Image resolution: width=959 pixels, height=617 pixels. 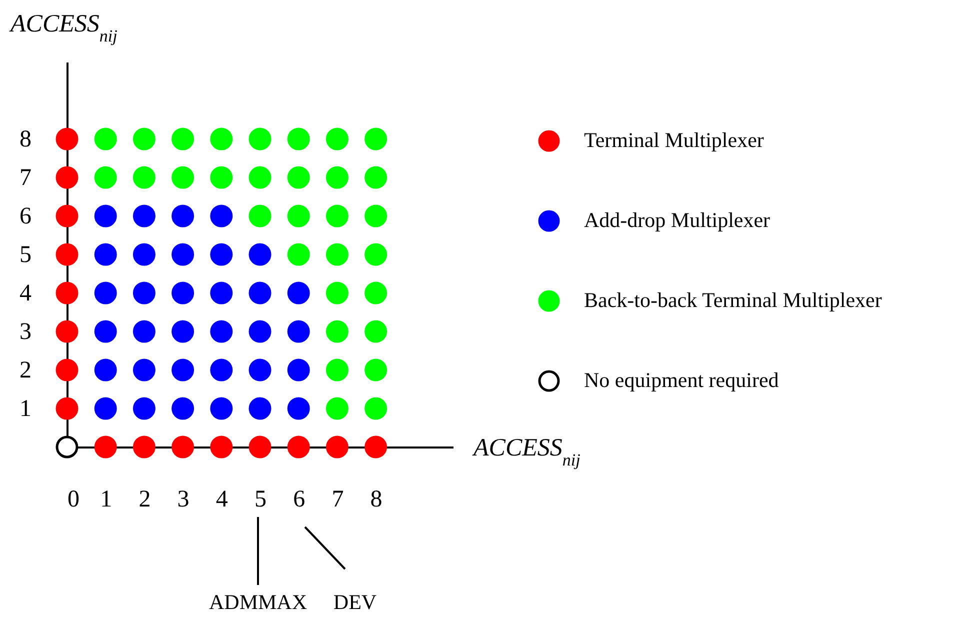 I want to click on x-tick-label: 1, so click(x=106, y=499).